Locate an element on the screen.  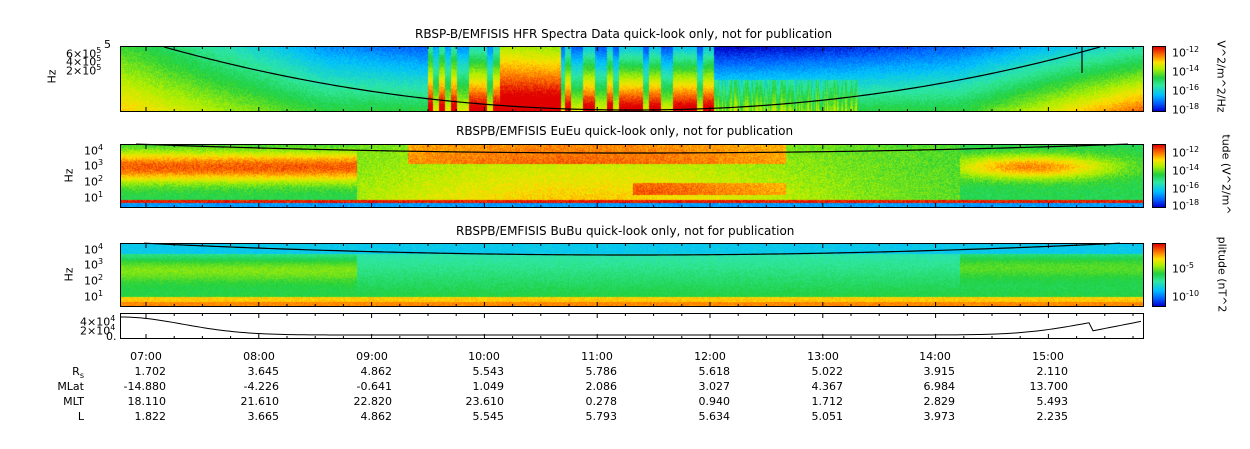
hfr-y-axis-label: Hz is located at coordinates (52, 76).